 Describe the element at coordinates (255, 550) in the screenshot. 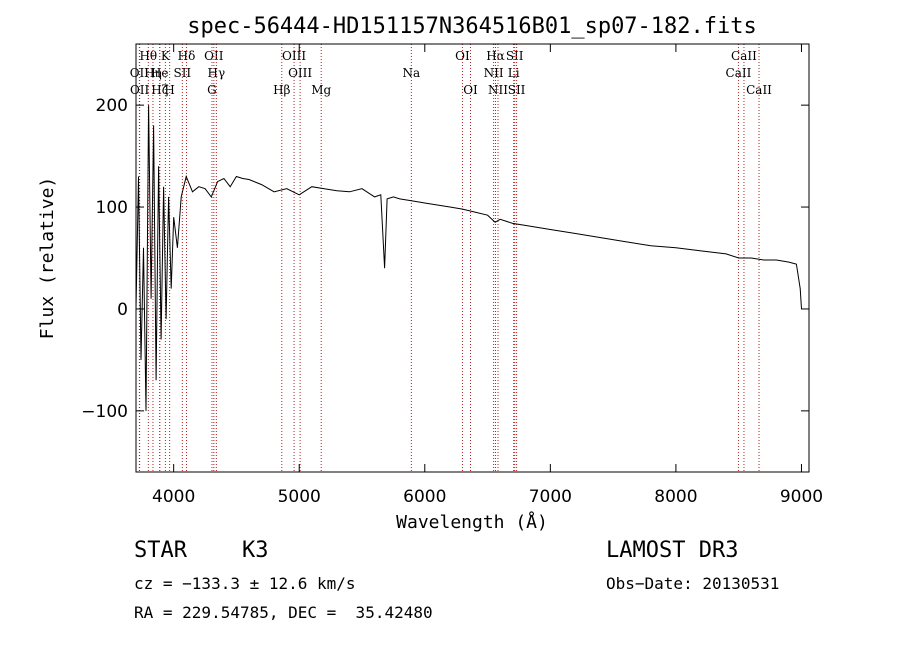

I see `subclass: K3` at that location.